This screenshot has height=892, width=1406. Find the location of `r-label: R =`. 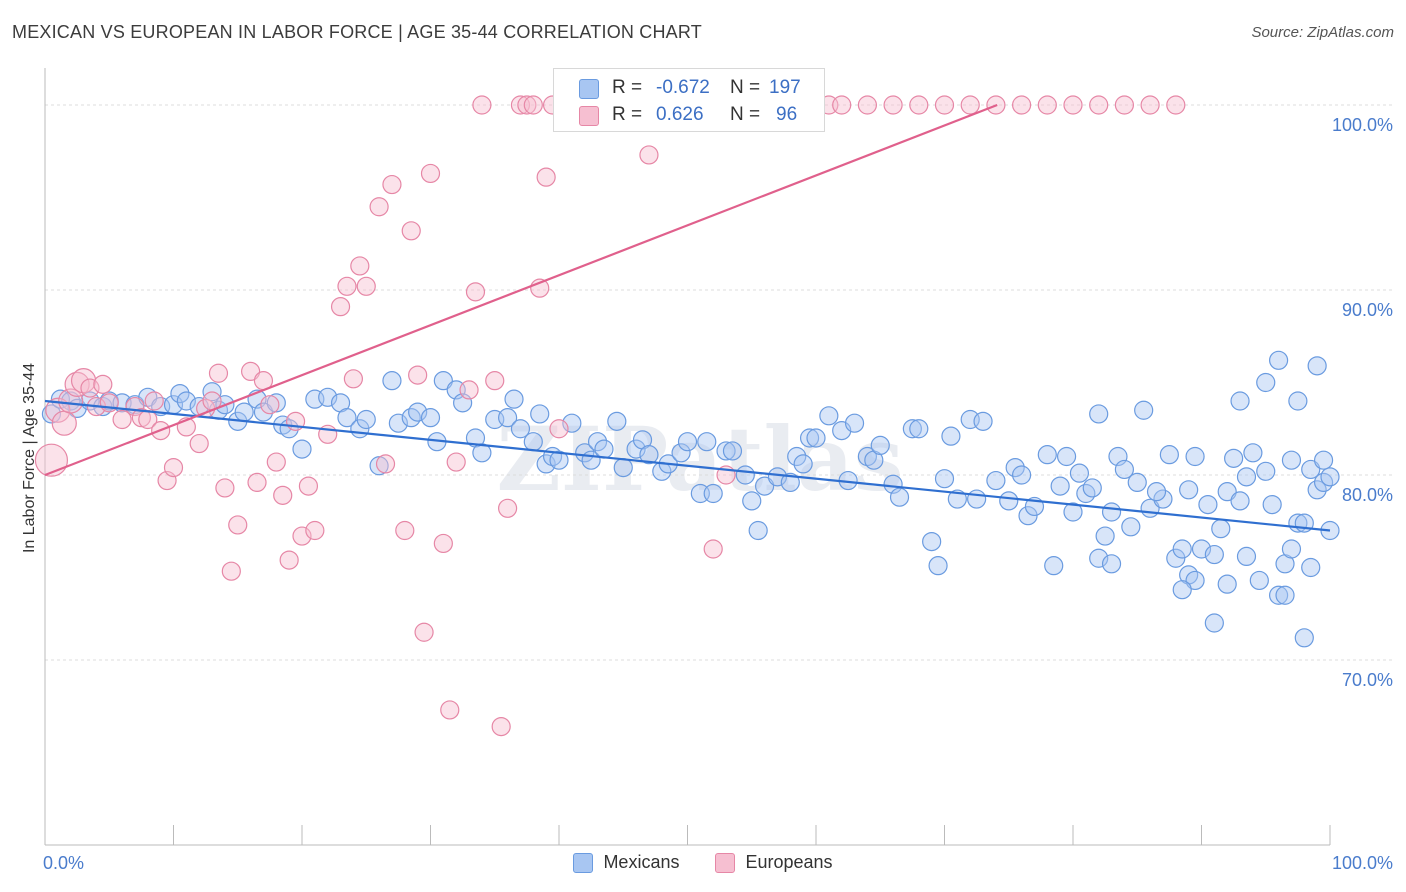

r-label: R = is located at coordinates (627, 114).